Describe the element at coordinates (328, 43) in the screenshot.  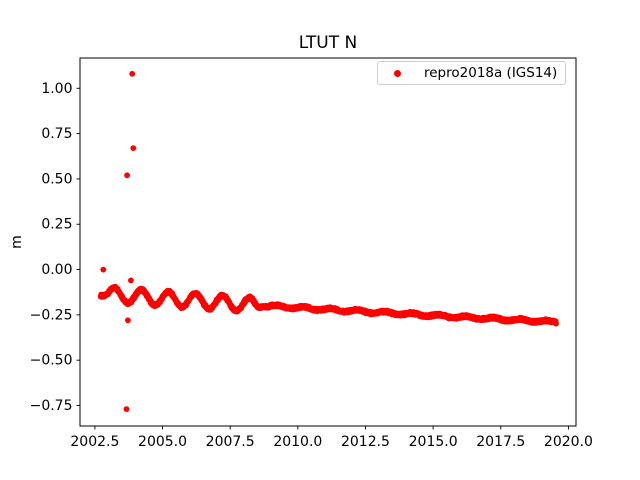
I see `chart-title: LTUT N` at that location.